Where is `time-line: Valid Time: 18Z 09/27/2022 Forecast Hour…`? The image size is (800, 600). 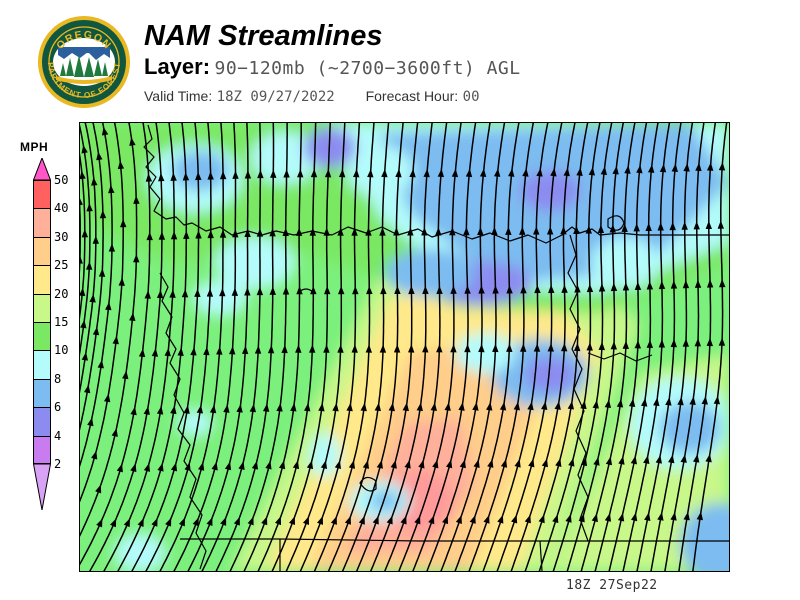
time-line: Valid Time: 18Z 09/27/2022 Forecast Hour… is located at coordinates (464, 96).